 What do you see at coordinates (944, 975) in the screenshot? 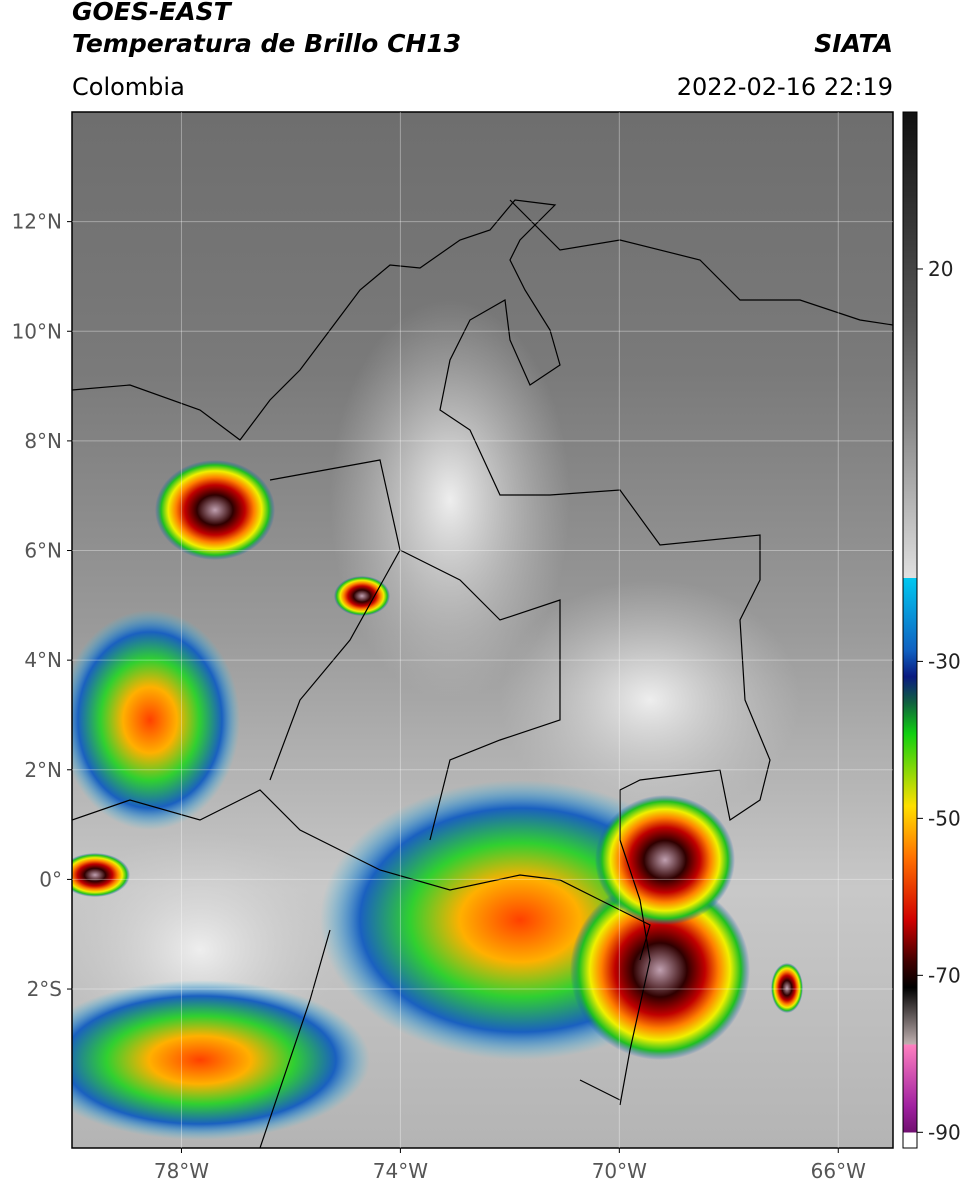
I see `colorbar-tick-label: -70` at bounding box center [944, 975].